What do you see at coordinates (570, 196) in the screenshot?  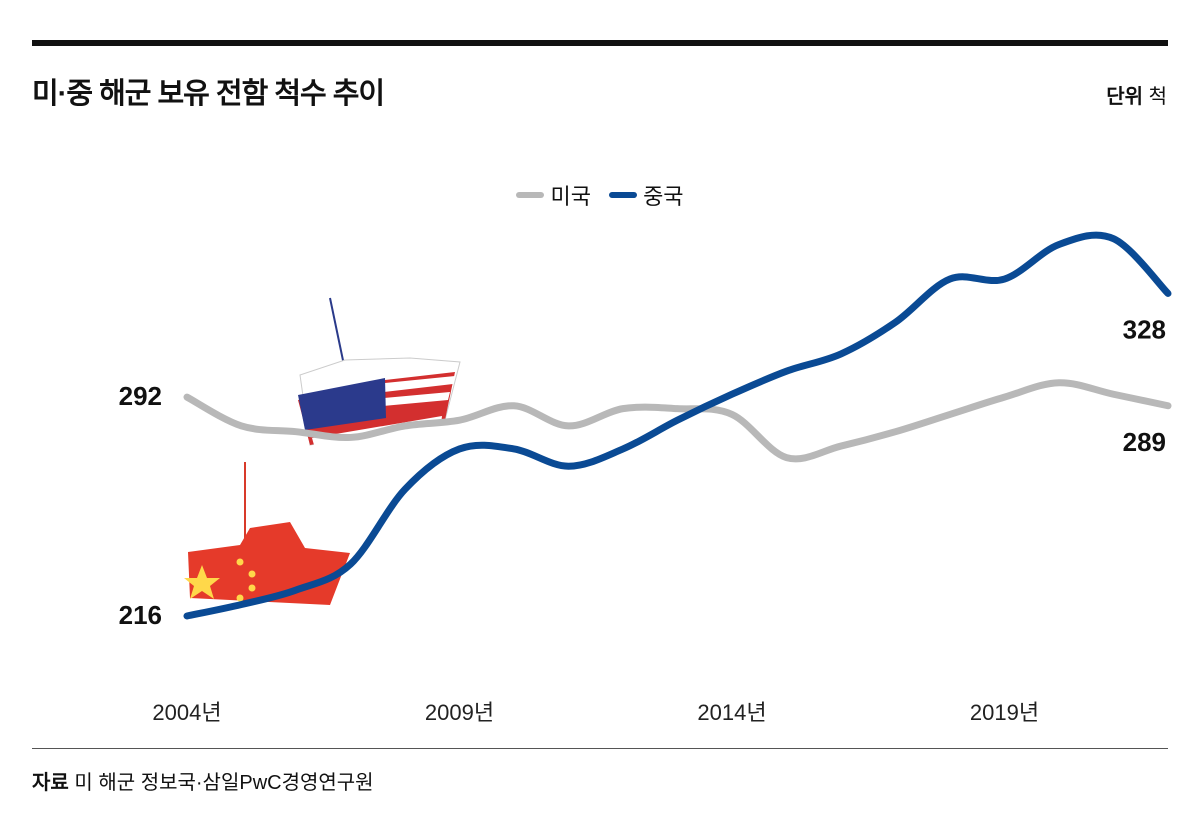 I see `legend-label-us: 미국` at bounding box center [570, 196].